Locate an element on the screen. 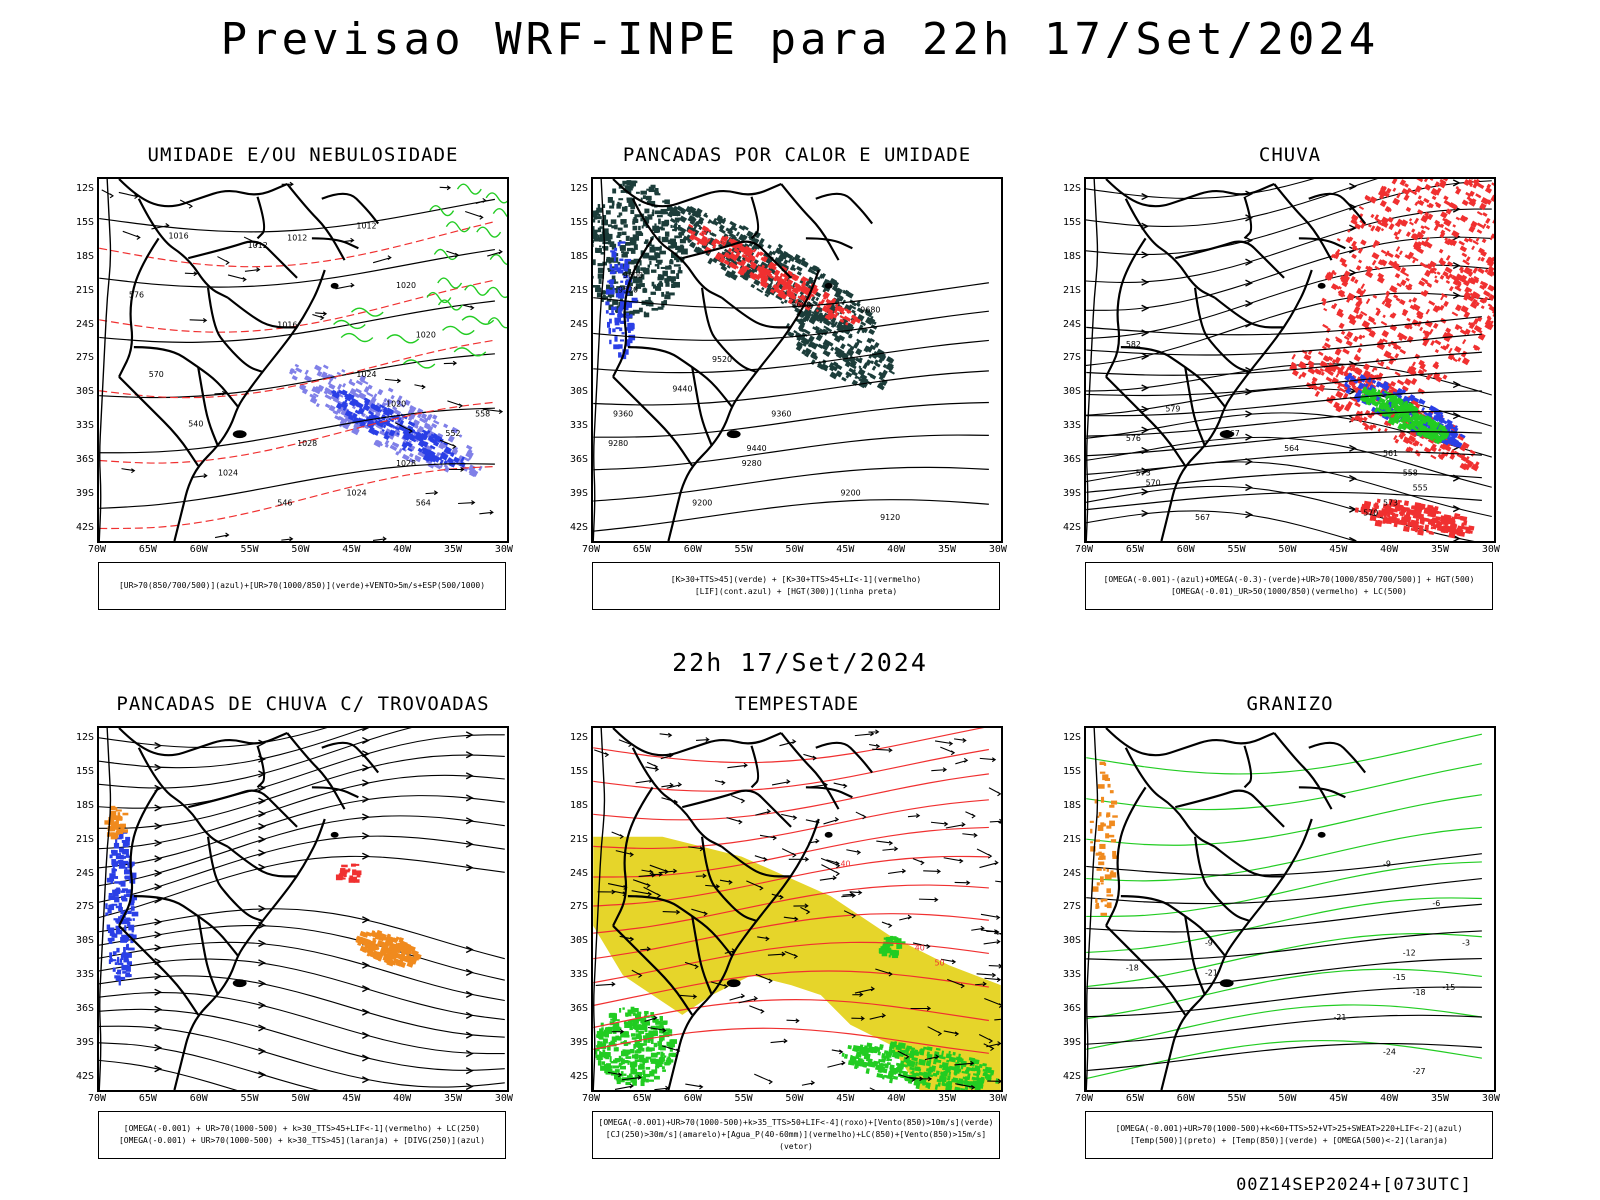 The height and width of the screenshot is (1200, 1600). longitude-label: 60W is located at coordinates (198, 1098).